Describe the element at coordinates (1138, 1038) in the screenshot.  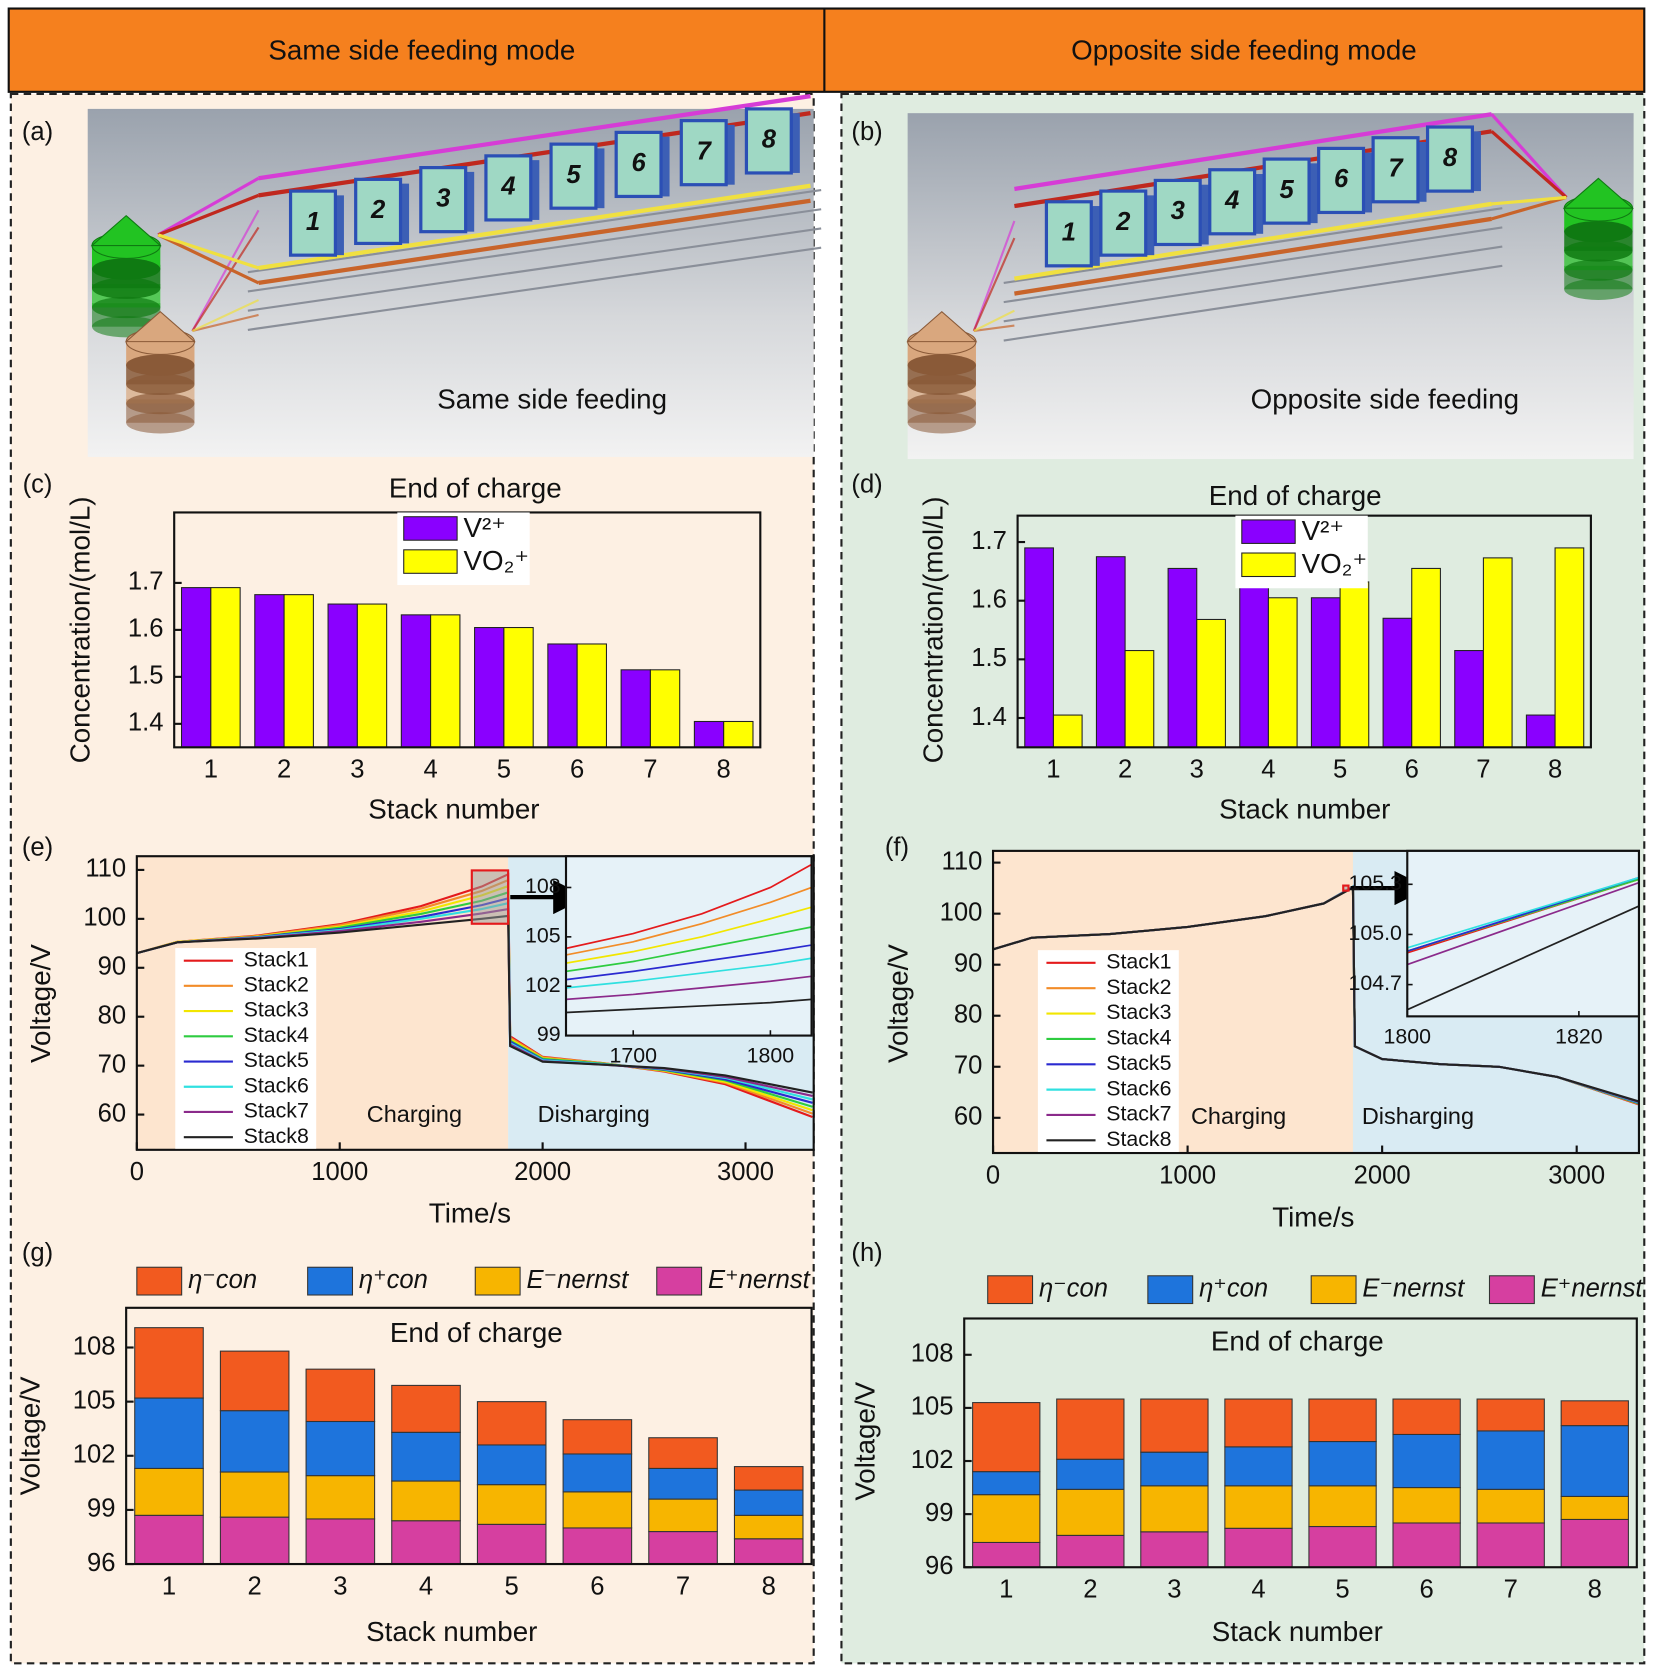
I see `legend-label: Stack4` at that location.